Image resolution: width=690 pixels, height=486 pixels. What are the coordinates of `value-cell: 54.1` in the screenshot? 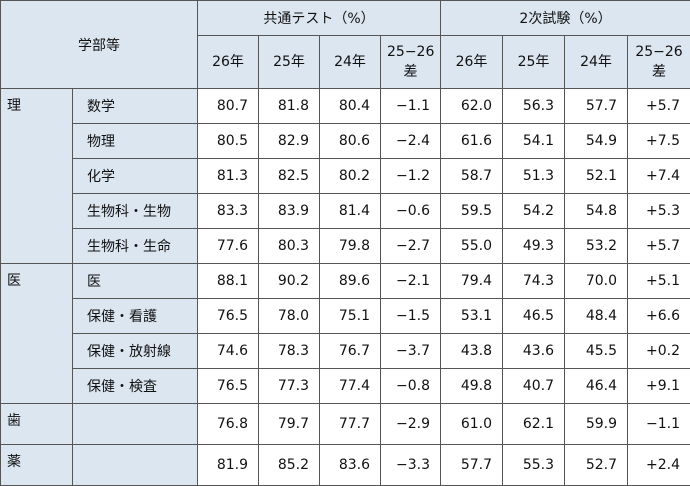 It's located at (534, 141).